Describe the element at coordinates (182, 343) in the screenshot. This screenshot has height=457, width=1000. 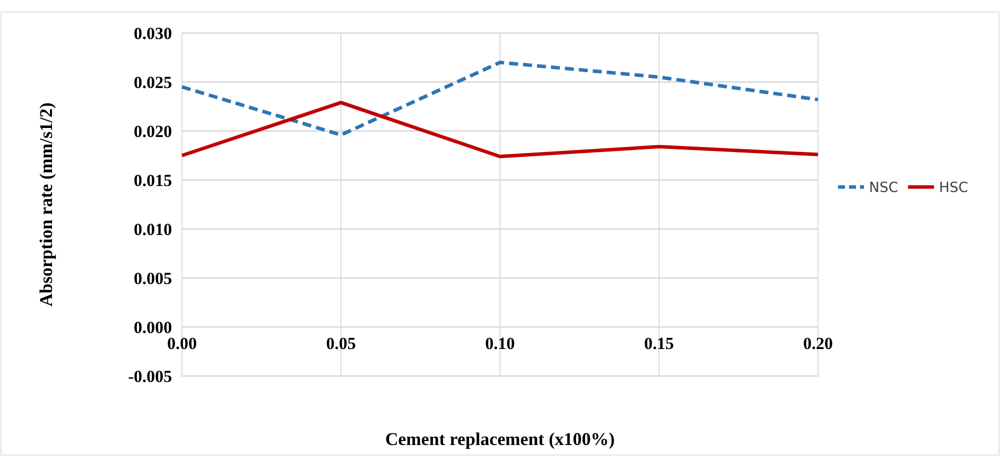
I see `x-tick-label: 0.00` at that location.